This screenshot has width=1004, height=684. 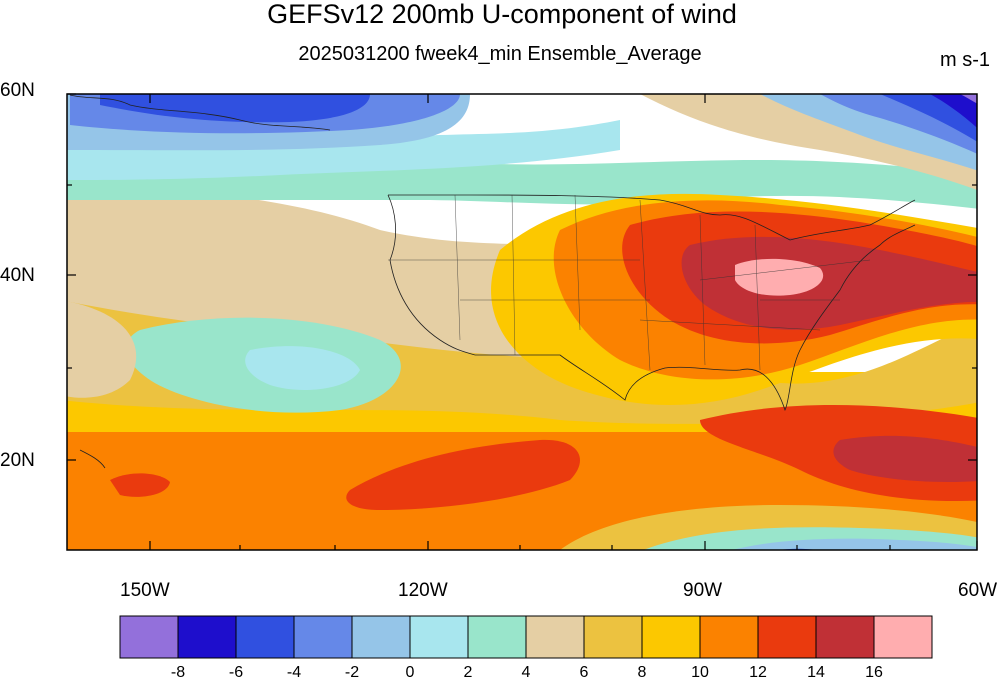 What do you see at coordinates (905, 458) in the screenshot?
I see `stj-core-east` at bounding box center [905, 458].